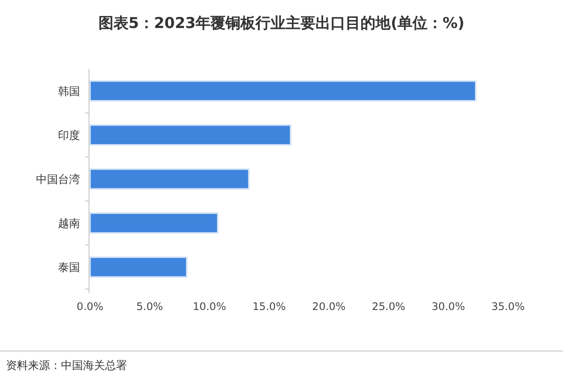 The width and height of the screenshot is (563, 383). I want to click on y-tick-label: 中国台湾, so click(58, 179).